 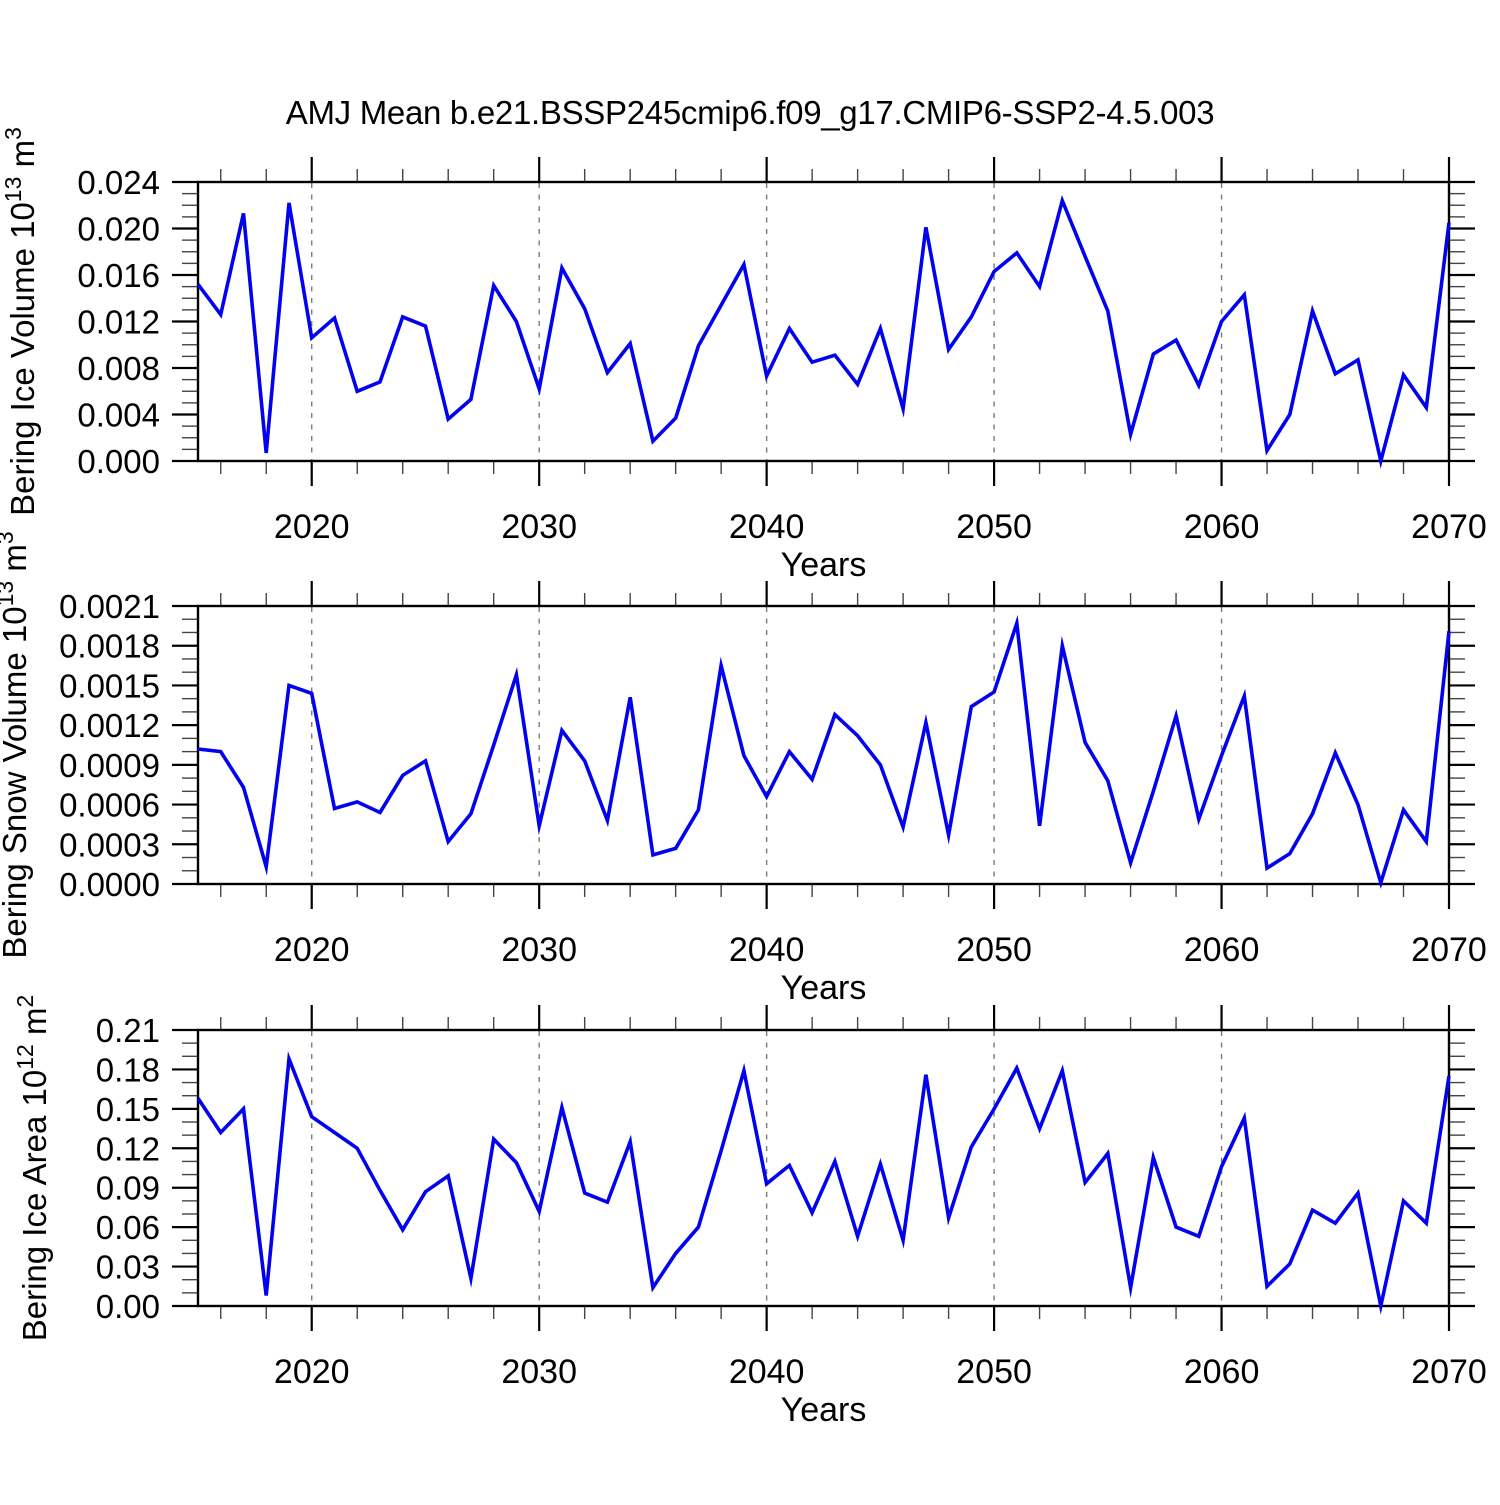 I want to click on y-tick-label: 0.21, so click(x=128, y=1030).